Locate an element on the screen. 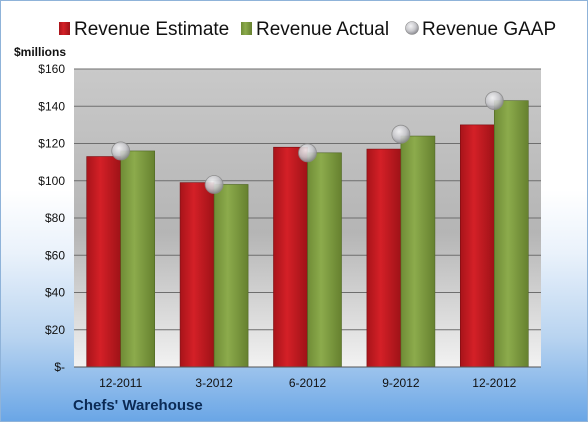  legend-item-revenue-gaap: Revenue GAAP is located at coordinates (480, 29).